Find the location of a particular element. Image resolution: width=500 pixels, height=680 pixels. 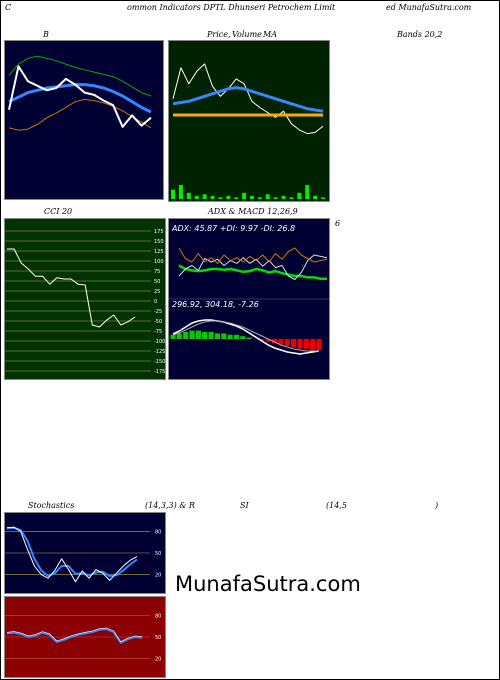

bollinger-lower-line is located at coordinates (80, 114).